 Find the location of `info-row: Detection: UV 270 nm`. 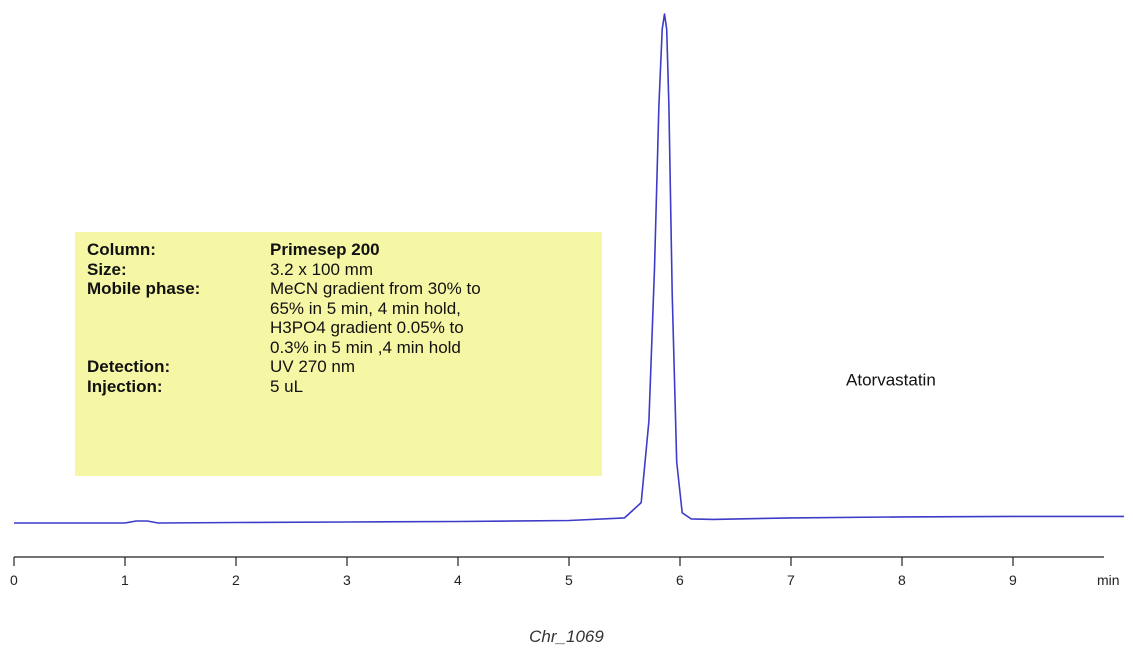

info-row: Detection: UV 270 nm is located at coordinates (344, 367).